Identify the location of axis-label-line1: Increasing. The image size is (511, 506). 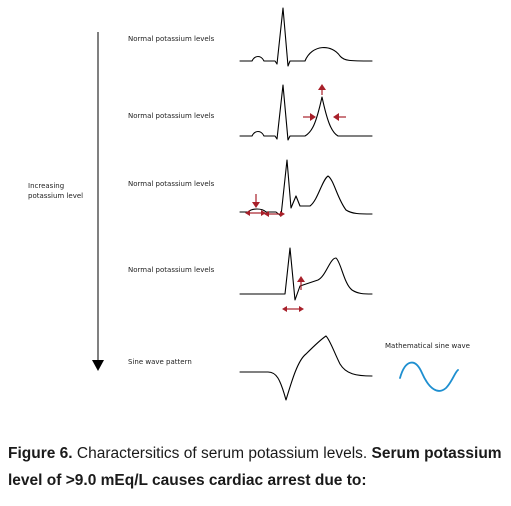
(46, 186).